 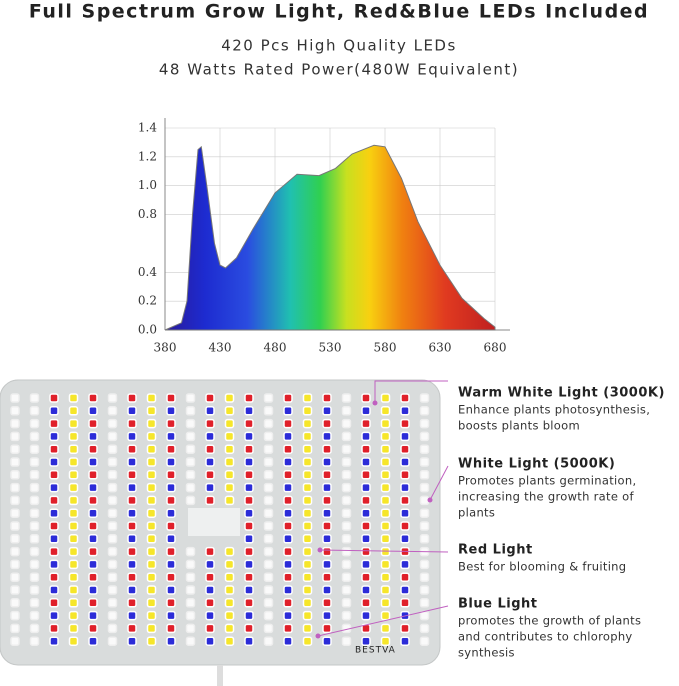 I want to click on x-tick-label: 430, so click(x=220, y=348).